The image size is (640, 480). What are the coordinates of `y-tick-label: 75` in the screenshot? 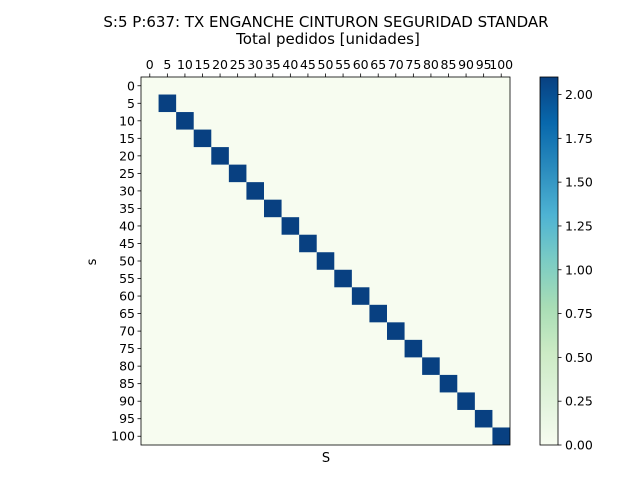 It's located at (127, 348).